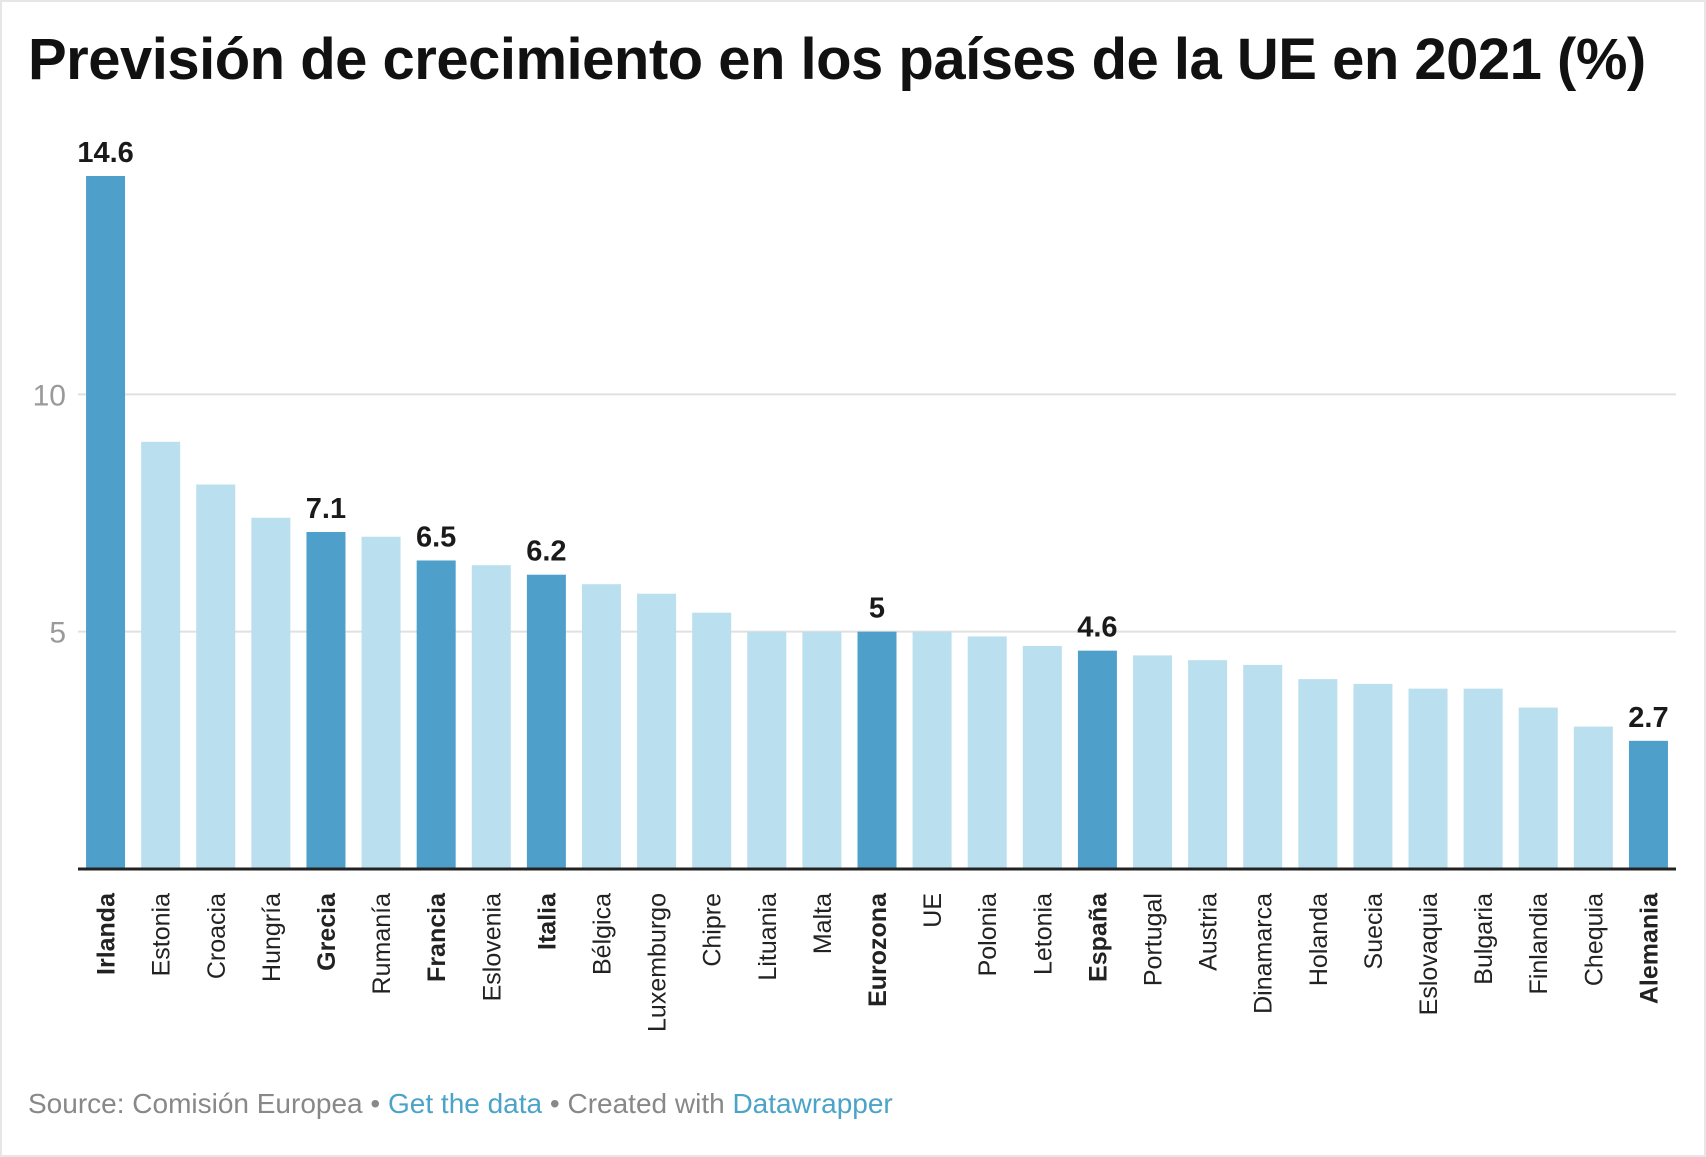  Describe the element at coordinates (216, 676) in the screenshot. I see `bar-croacia` at that location.